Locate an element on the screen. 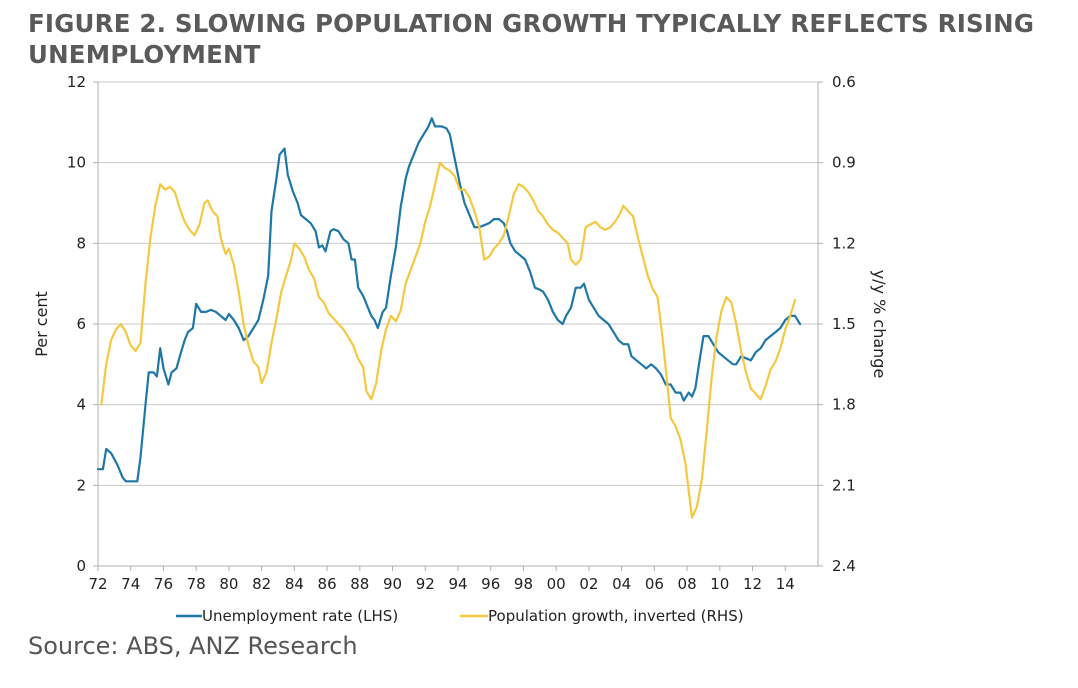  legend-label-unemployment: Unemployment rate (LHS) is located at coordinates (300, 616).